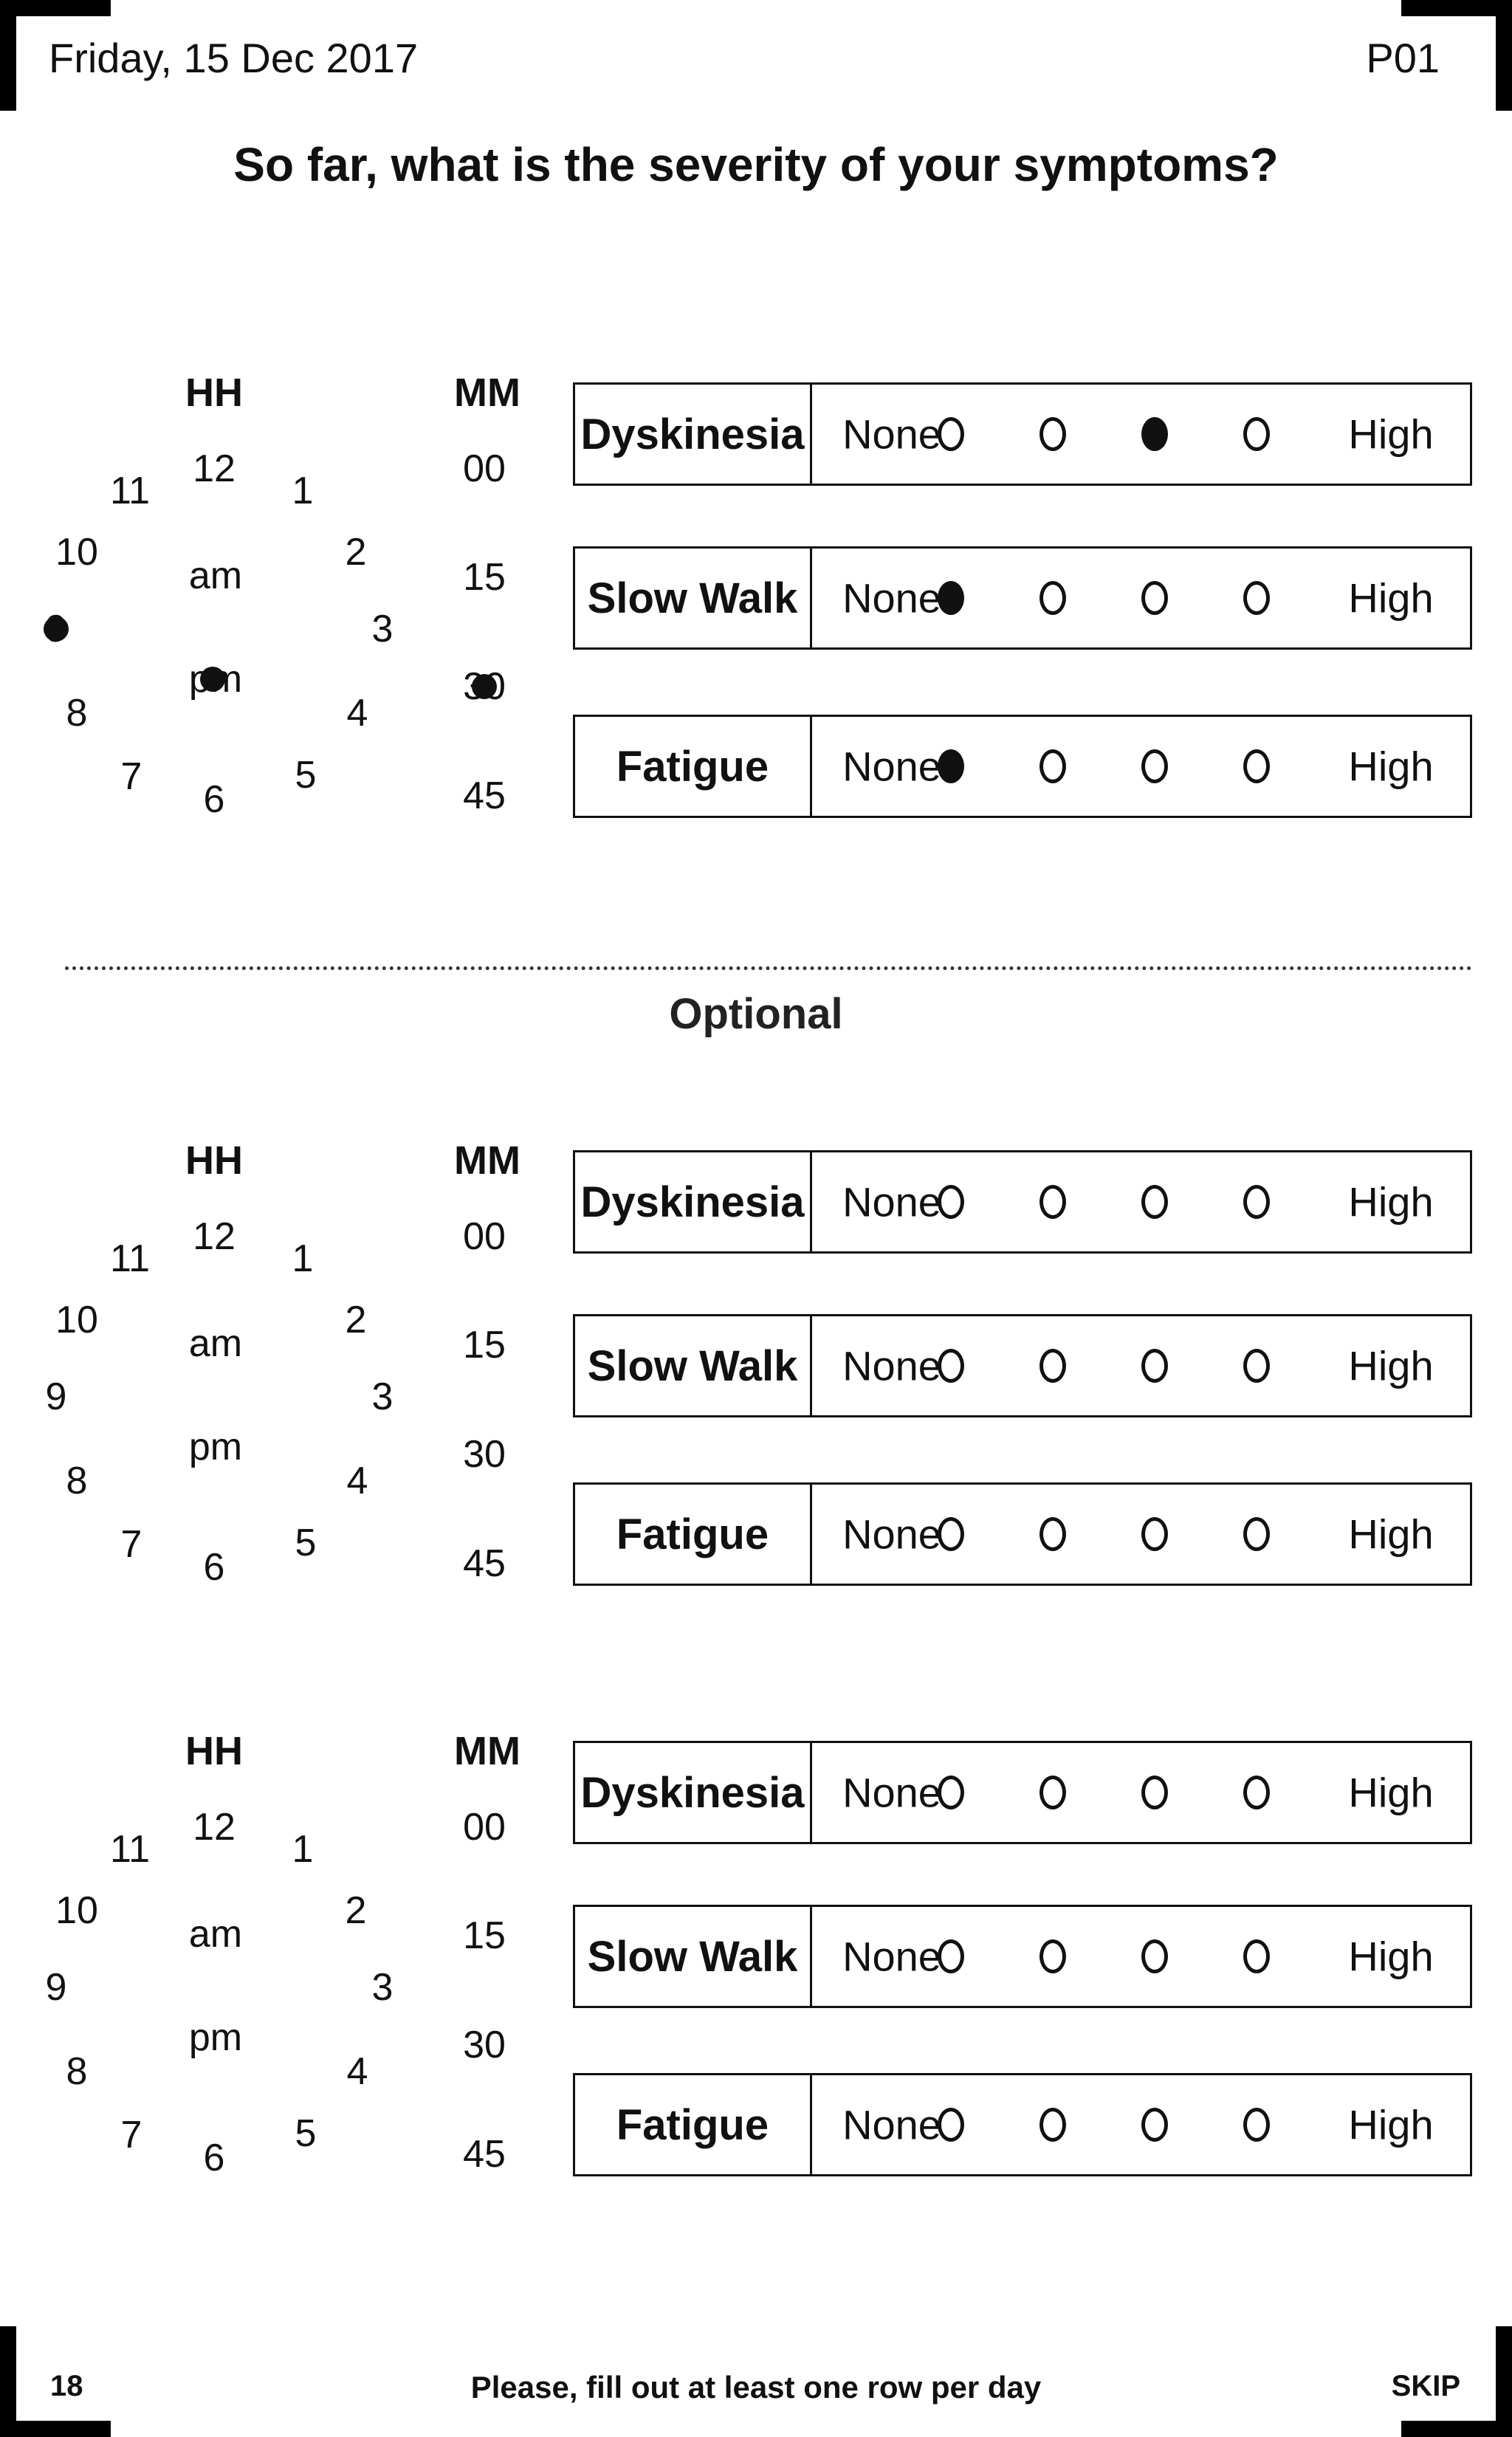  Describe the element at coordinates (1022, 2124) in the screenshot. I see `symptom-row-fatigue: Fatigue None High` at that location.